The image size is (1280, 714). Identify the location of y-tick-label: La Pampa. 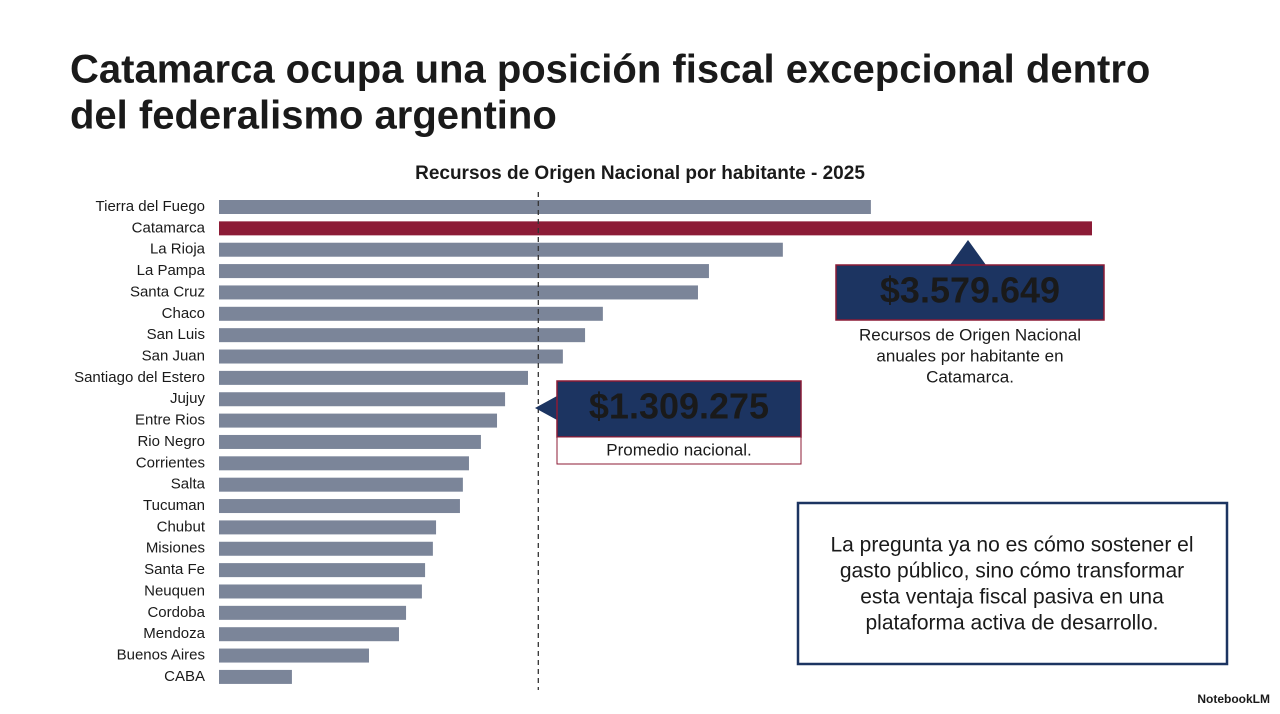
(171, 270).